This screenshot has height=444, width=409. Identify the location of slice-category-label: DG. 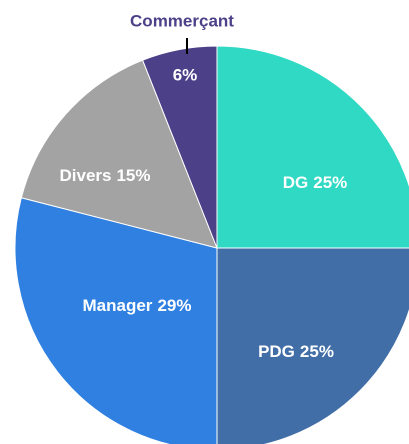
(296, 182).